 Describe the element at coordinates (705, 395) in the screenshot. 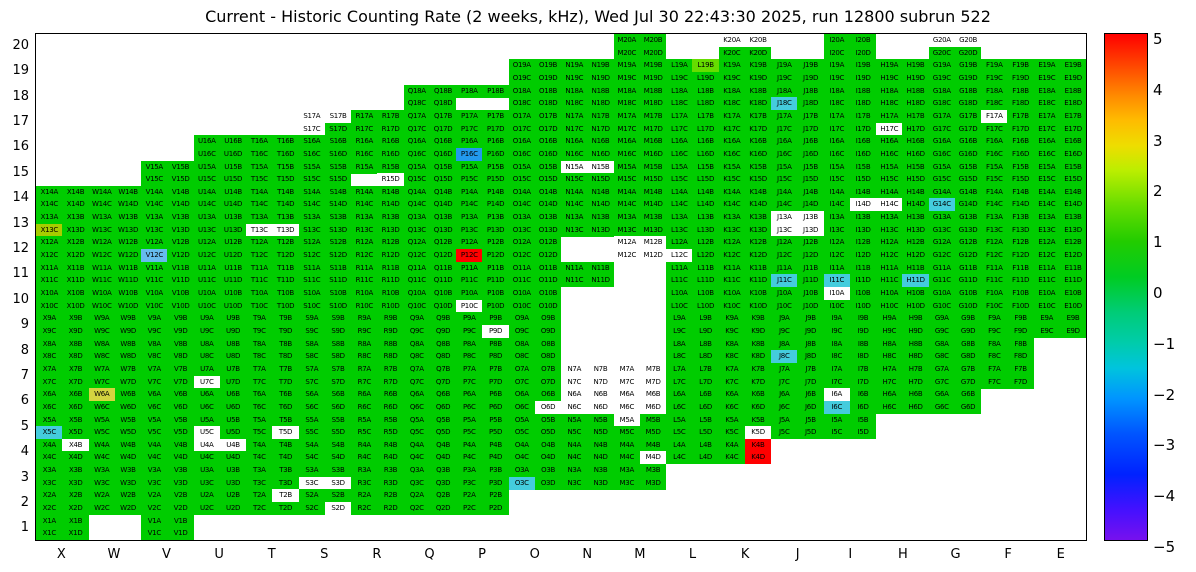

I see `heatmap-cell: L6B` at that location.